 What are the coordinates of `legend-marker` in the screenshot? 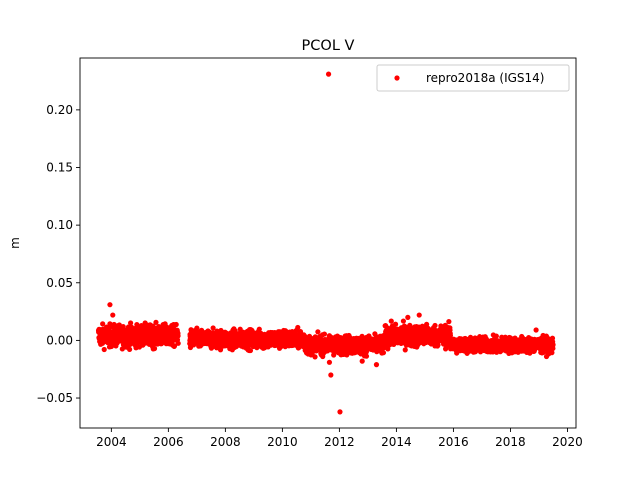 It's located at (397, 78).